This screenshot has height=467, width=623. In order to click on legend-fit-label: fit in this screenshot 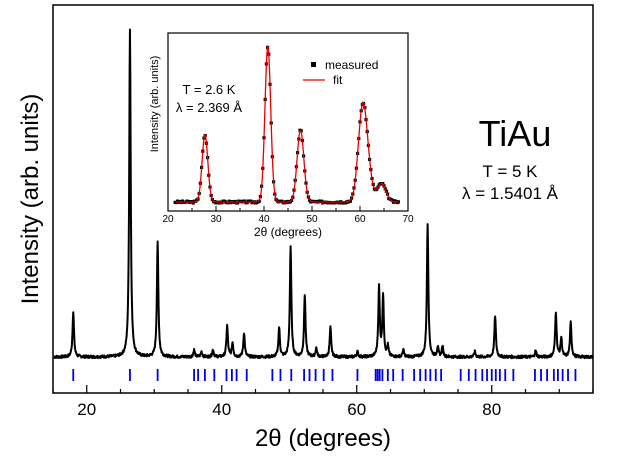, I will do `click(338, 80)`.